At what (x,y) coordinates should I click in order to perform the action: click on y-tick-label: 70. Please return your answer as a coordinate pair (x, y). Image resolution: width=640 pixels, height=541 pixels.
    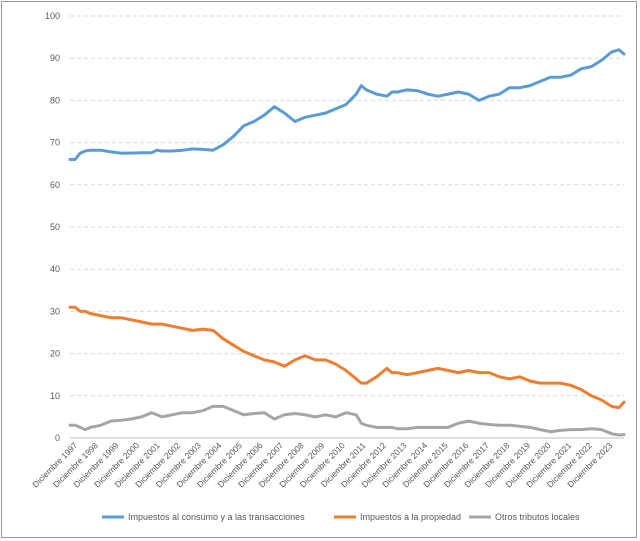
    Looking at the image, I should click on (55, 143).